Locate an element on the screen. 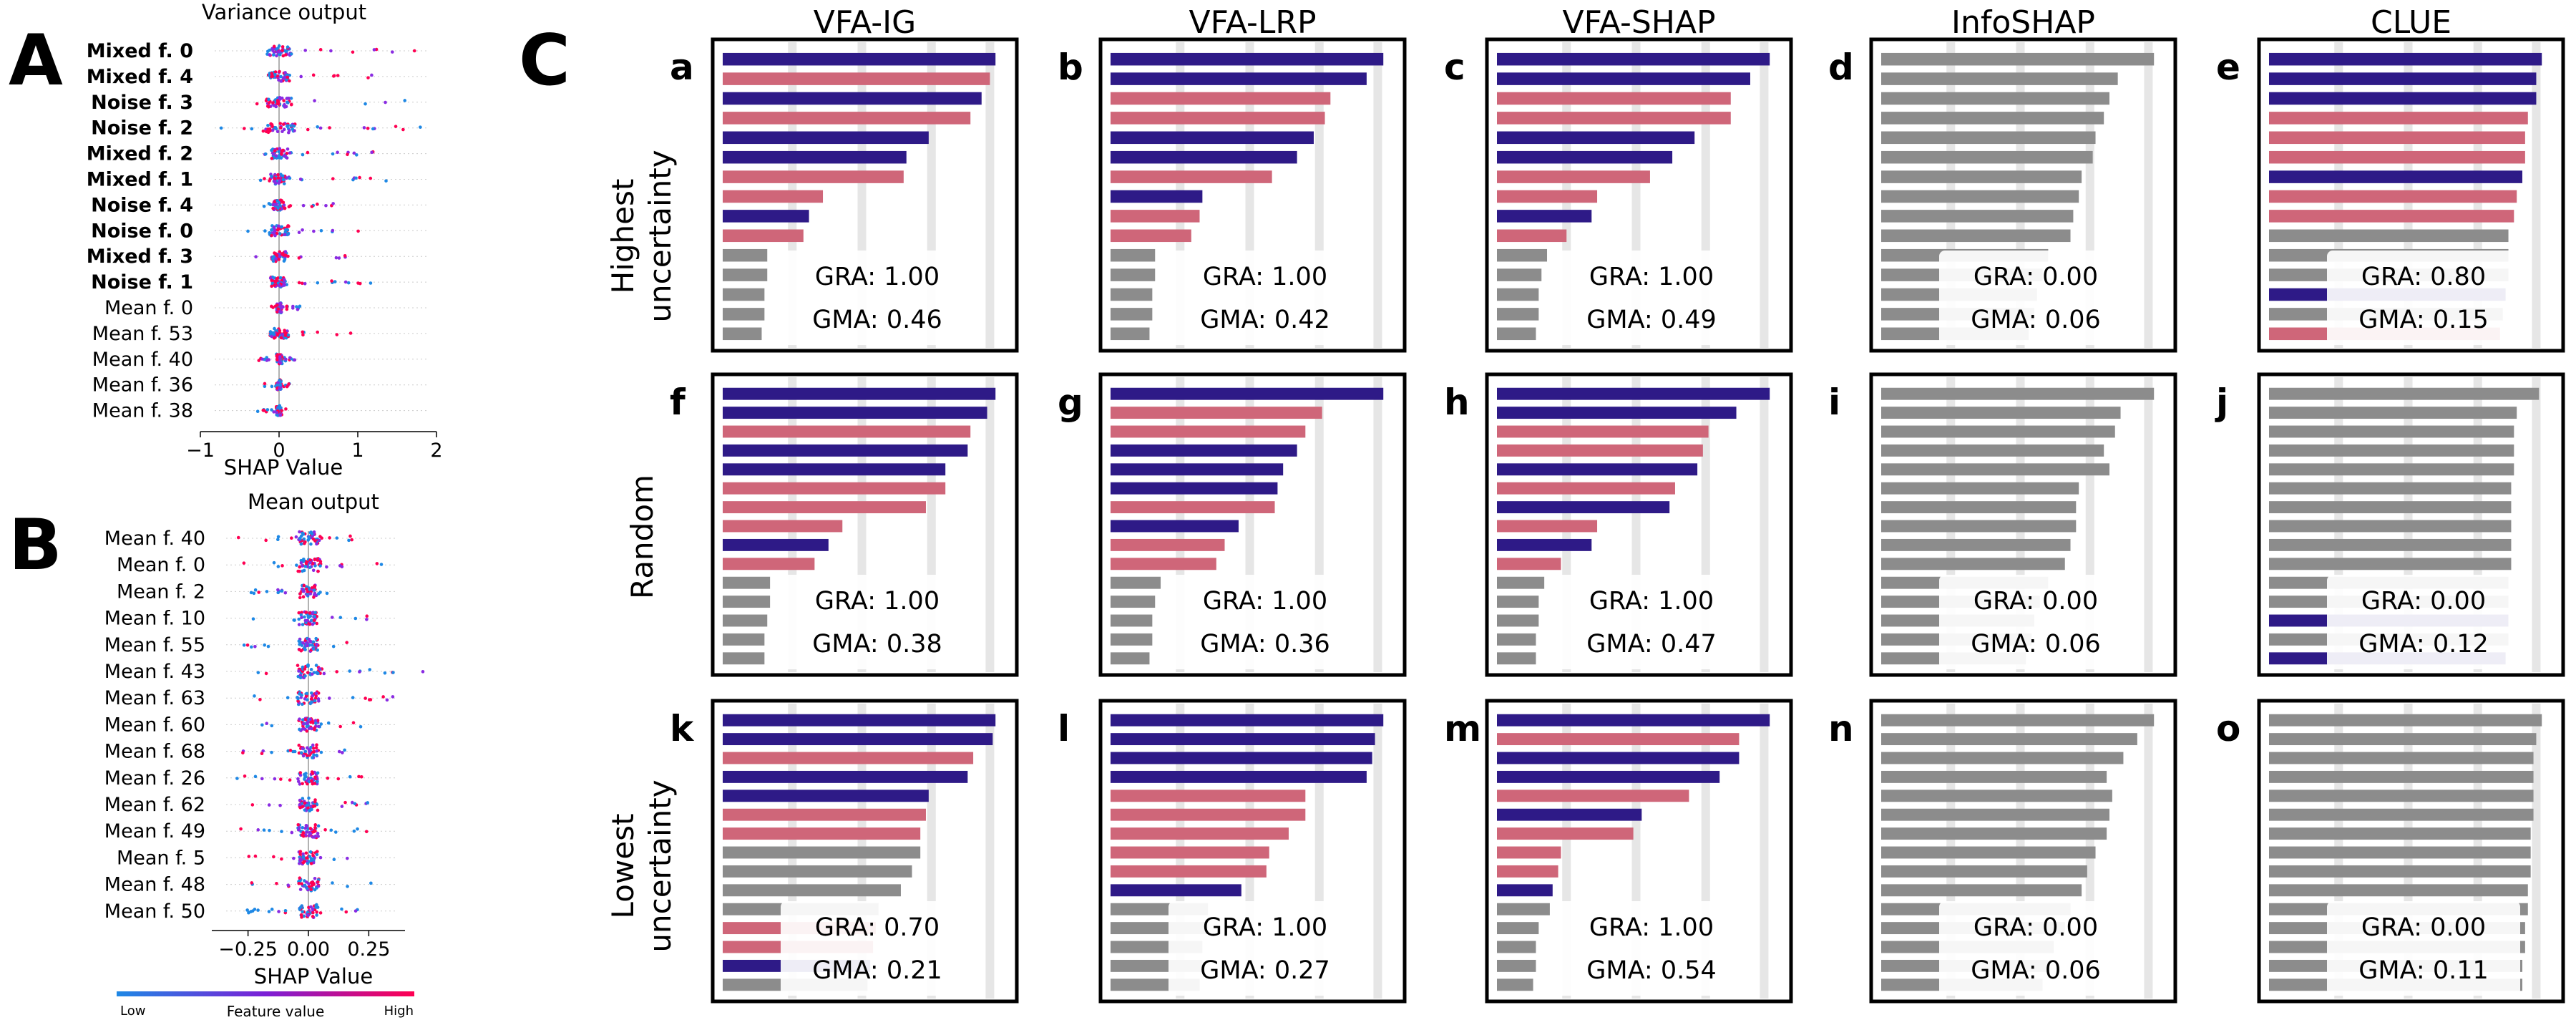 This screenshot has height=1020, width=2576. metric-box is located at coordinates (877, 622).